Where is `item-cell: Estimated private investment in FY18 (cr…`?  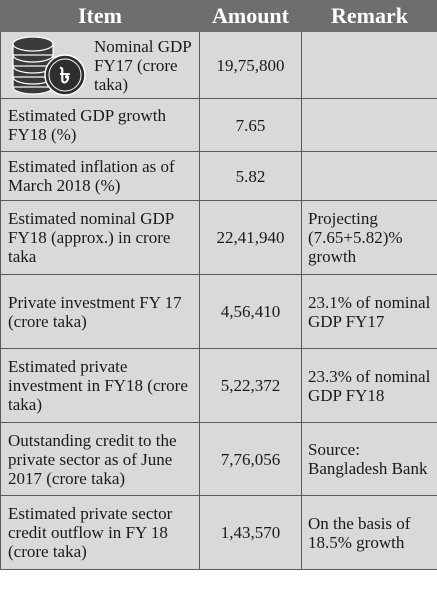 item-cell: Estimated private investment in FY18 (cr… is located at coordinates (100, 385).